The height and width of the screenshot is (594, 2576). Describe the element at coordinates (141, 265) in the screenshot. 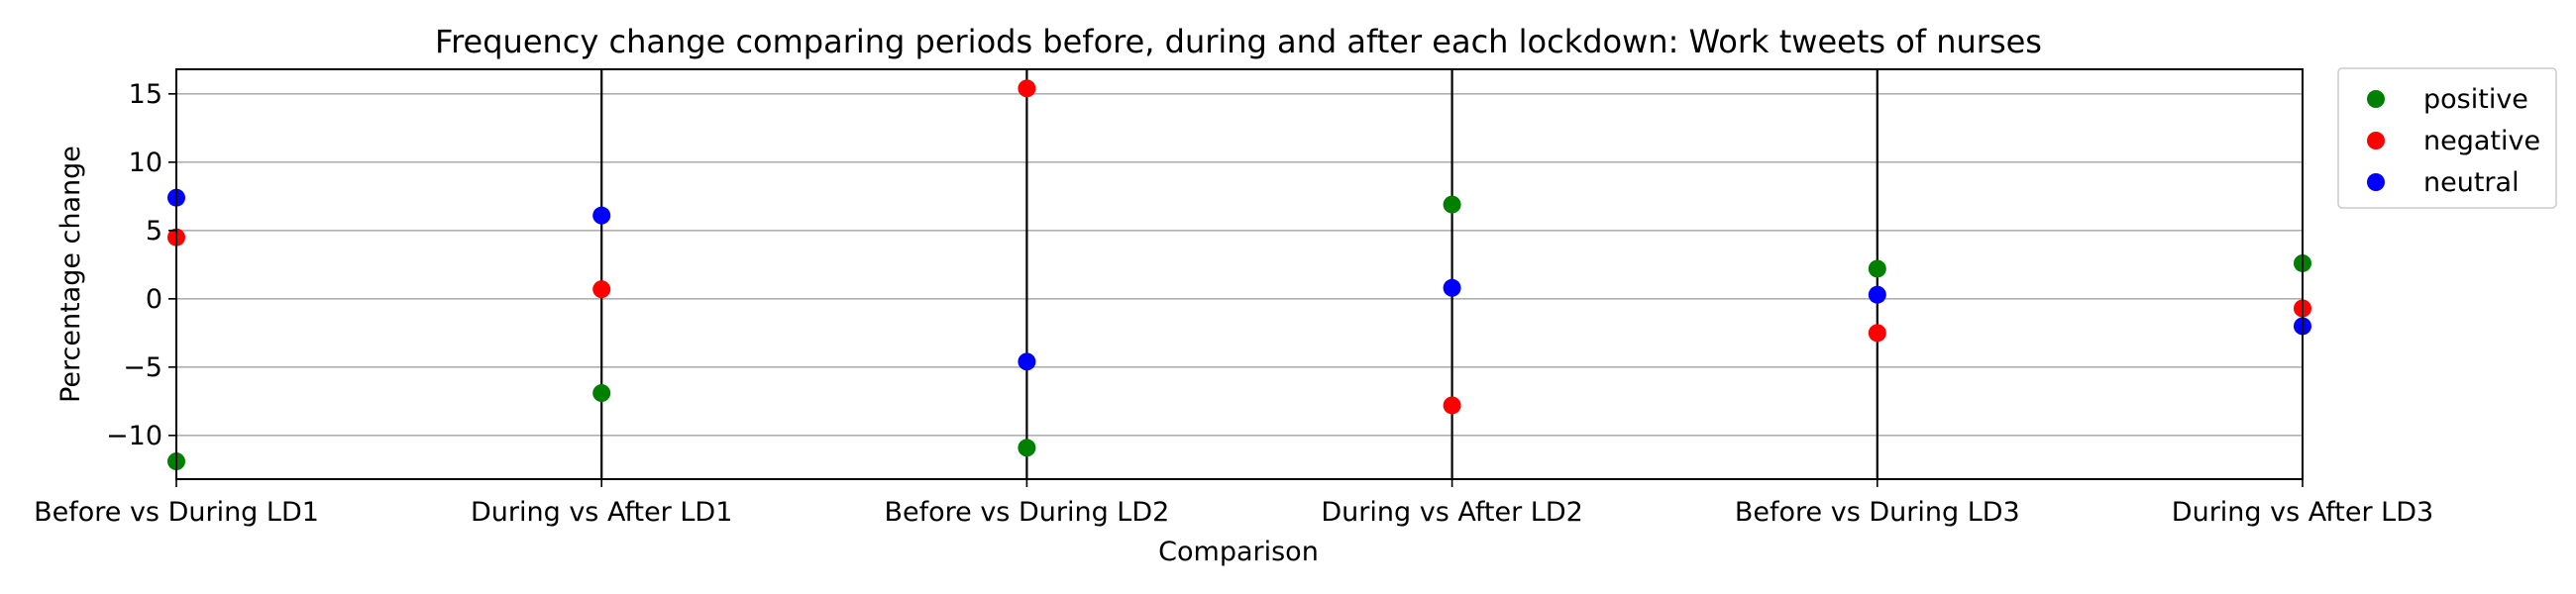

I see `y-axis-ticks: −10 −5 0 5 10 15` at that location.